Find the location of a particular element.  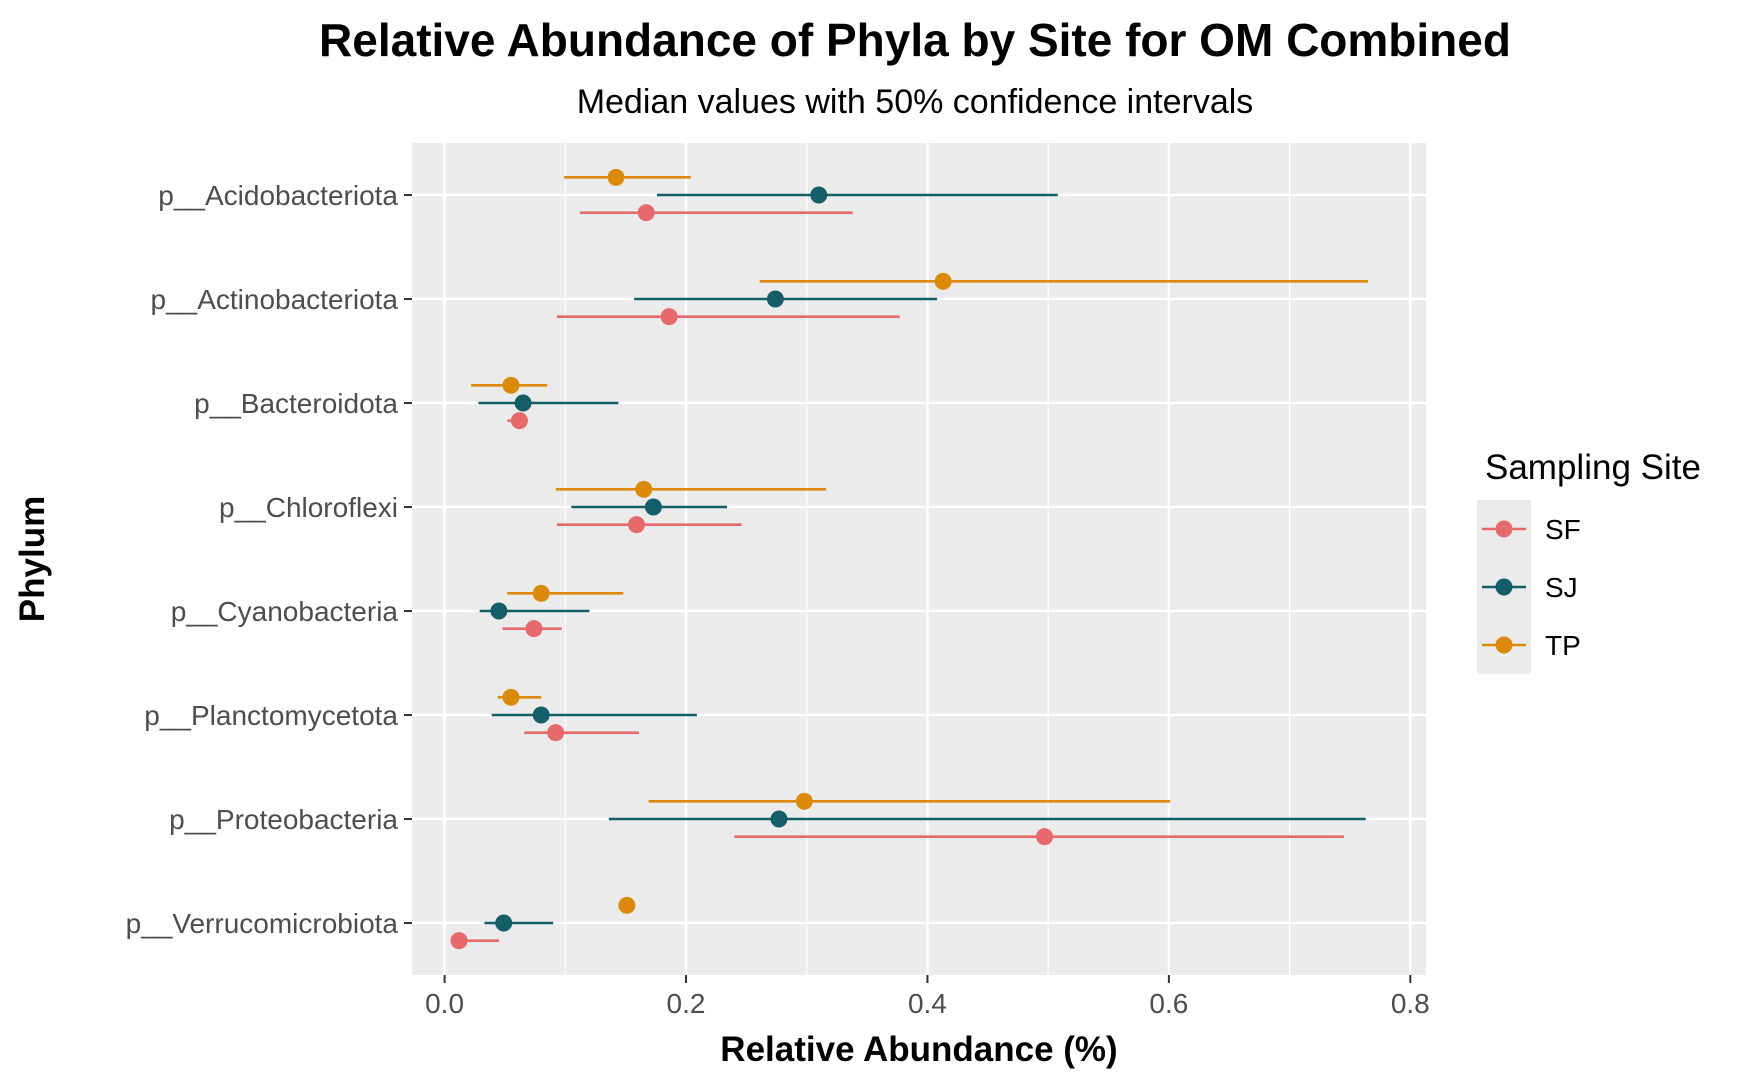

x-tick-label: 0.4 is located at coordinates (927, 1003).